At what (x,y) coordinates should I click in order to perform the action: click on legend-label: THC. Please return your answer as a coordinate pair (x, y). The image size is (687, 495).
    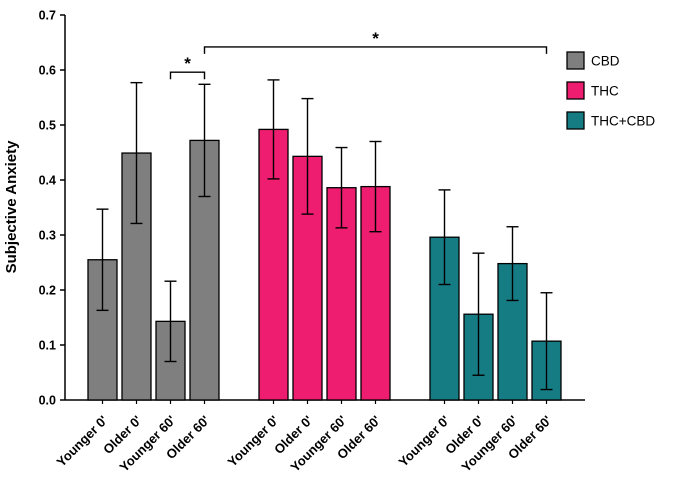
    Looking at the image, I should click on (605, 91).